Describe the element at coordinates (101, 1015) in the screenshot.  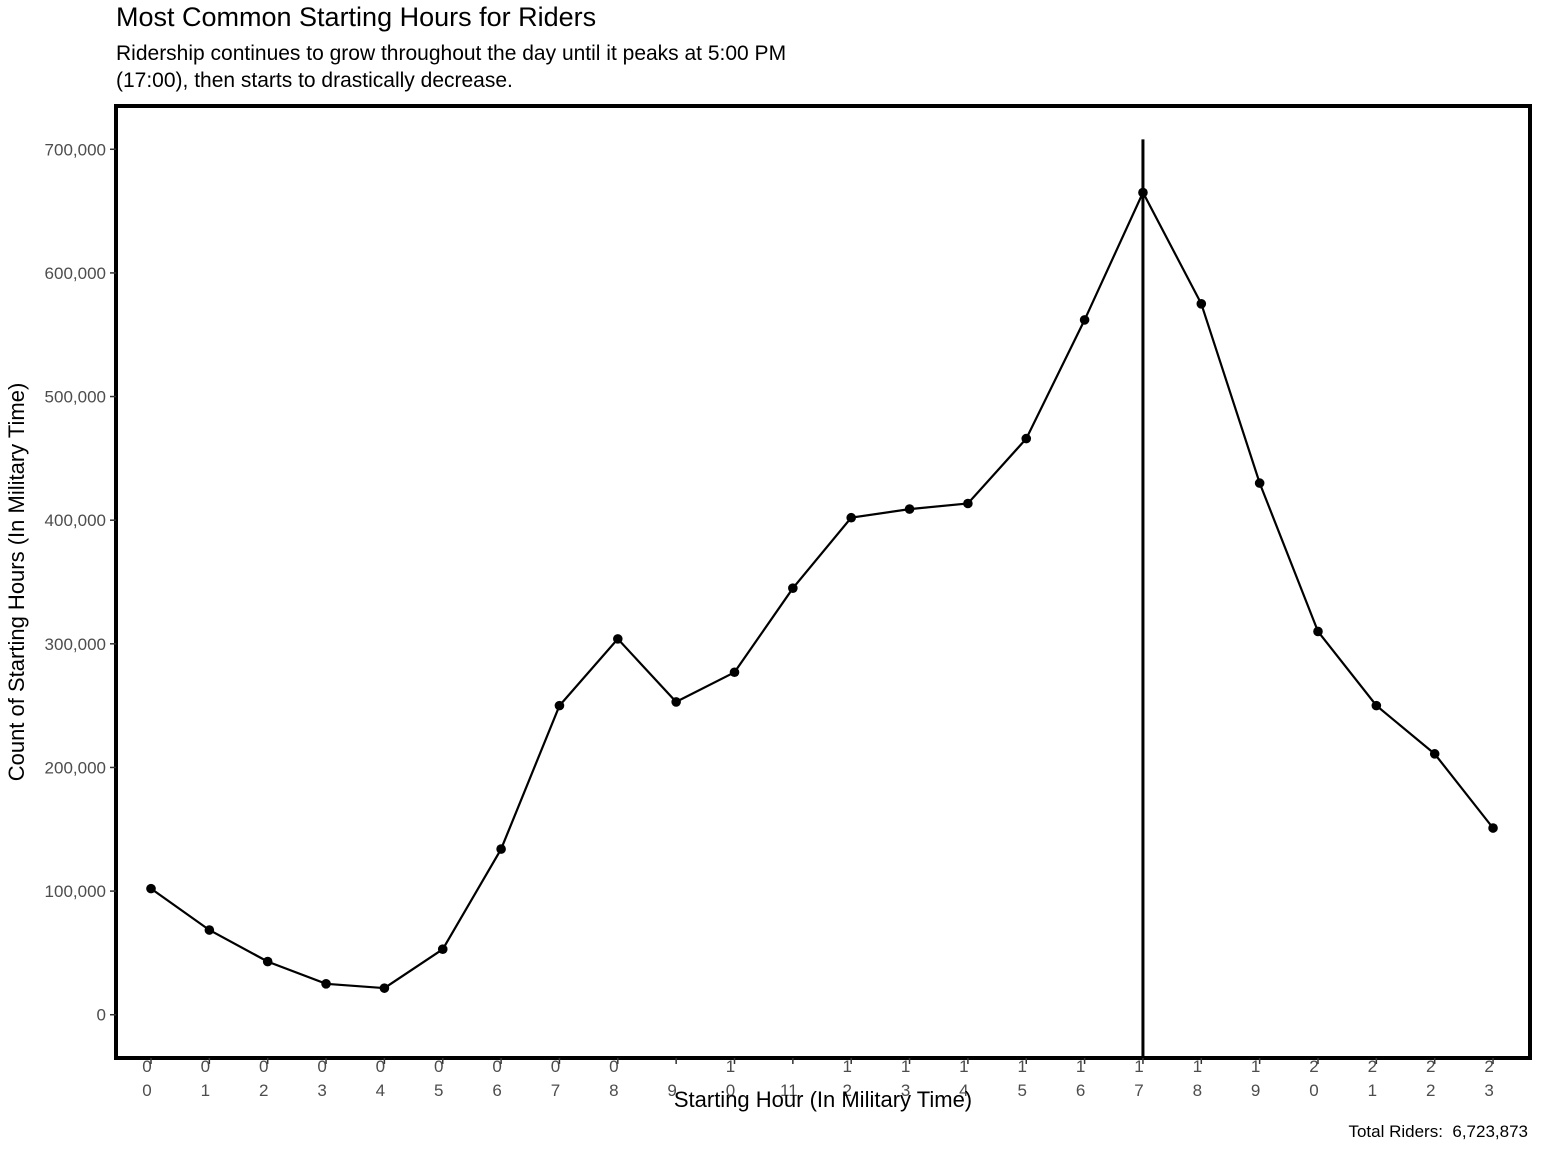
I see `y-tick-label: 0` at that location.